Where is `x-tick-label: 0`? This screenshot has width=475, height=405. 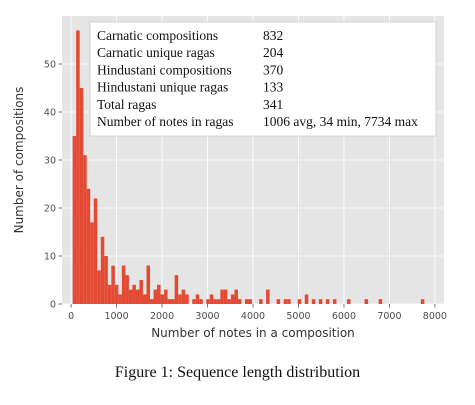
x-tick-label: 0 is located at coordinates (71, 316).